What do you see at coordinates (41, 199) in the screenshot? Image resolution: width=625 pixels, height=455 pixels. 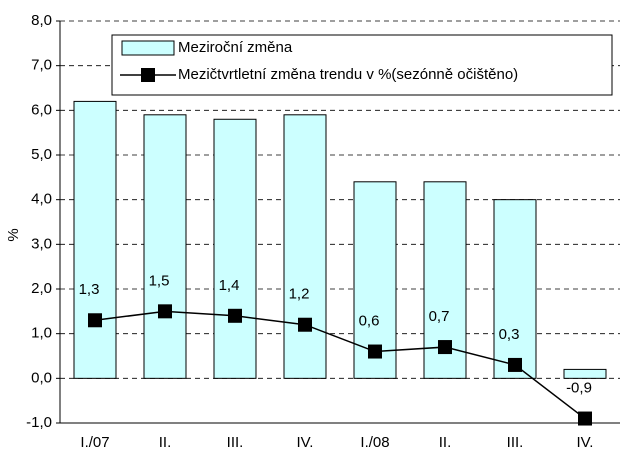 I see `y-tick-label: 4,0` at bounding box center [41, 199].